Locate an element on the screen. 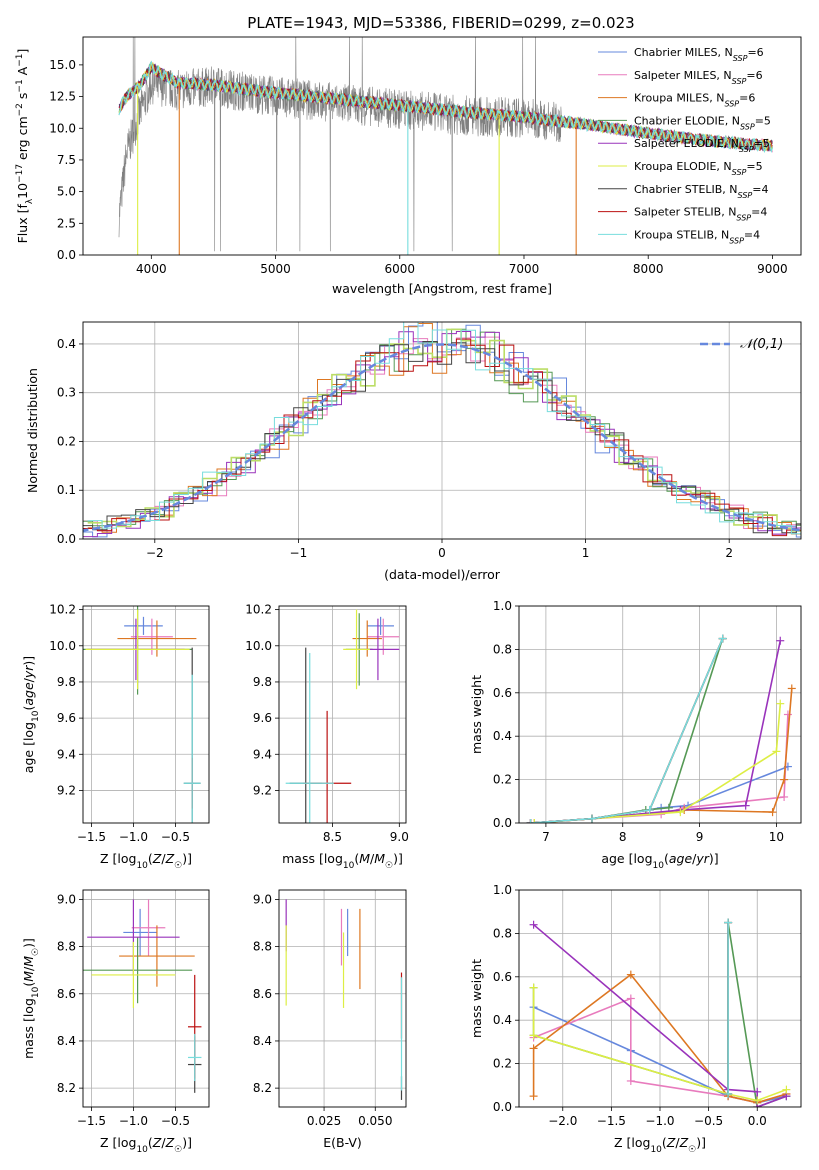  x-axis-label: age [log10(age/yr)] is located at coordinates (659, 861).